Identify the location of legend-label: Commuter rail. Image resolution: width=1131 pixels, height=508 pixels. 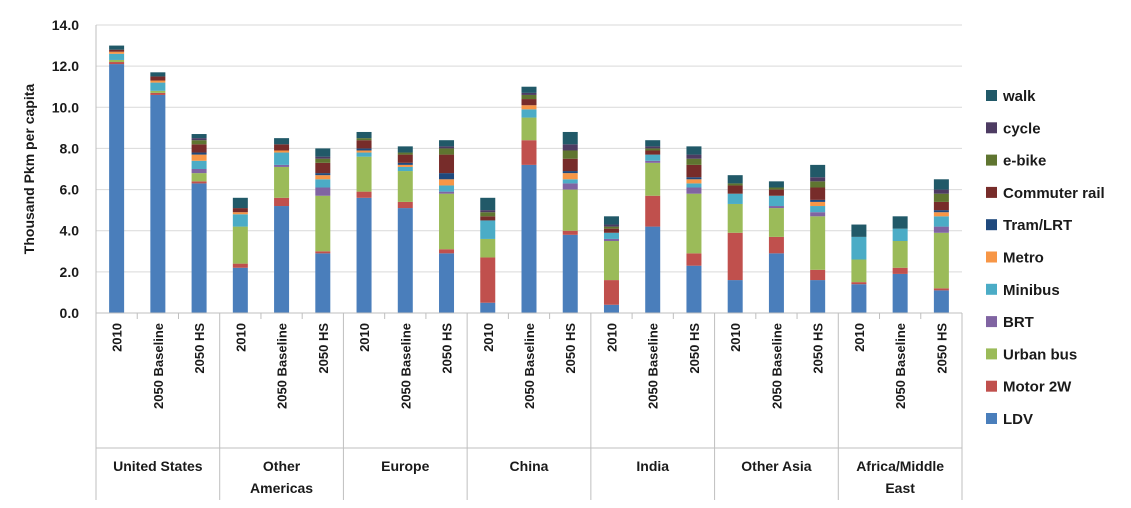
(1054, 193).